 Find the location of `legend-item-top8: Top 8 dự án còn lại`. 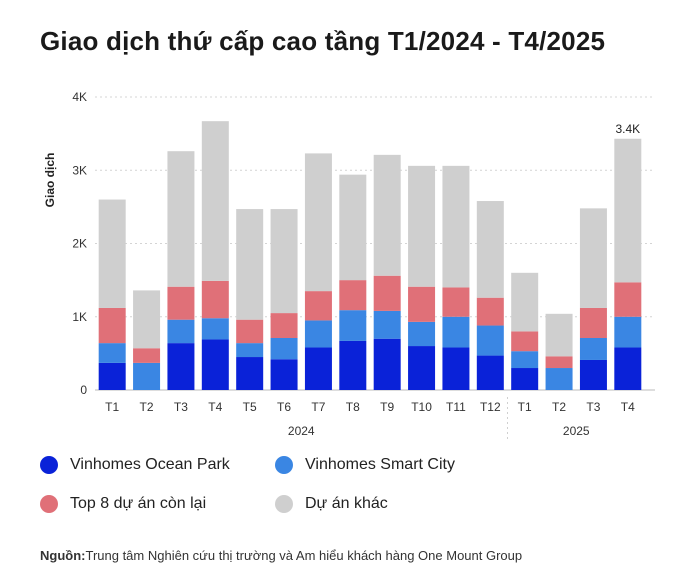

legend-item-top8: Top 8 dự án còn lại is located at coordinates (123, 504).